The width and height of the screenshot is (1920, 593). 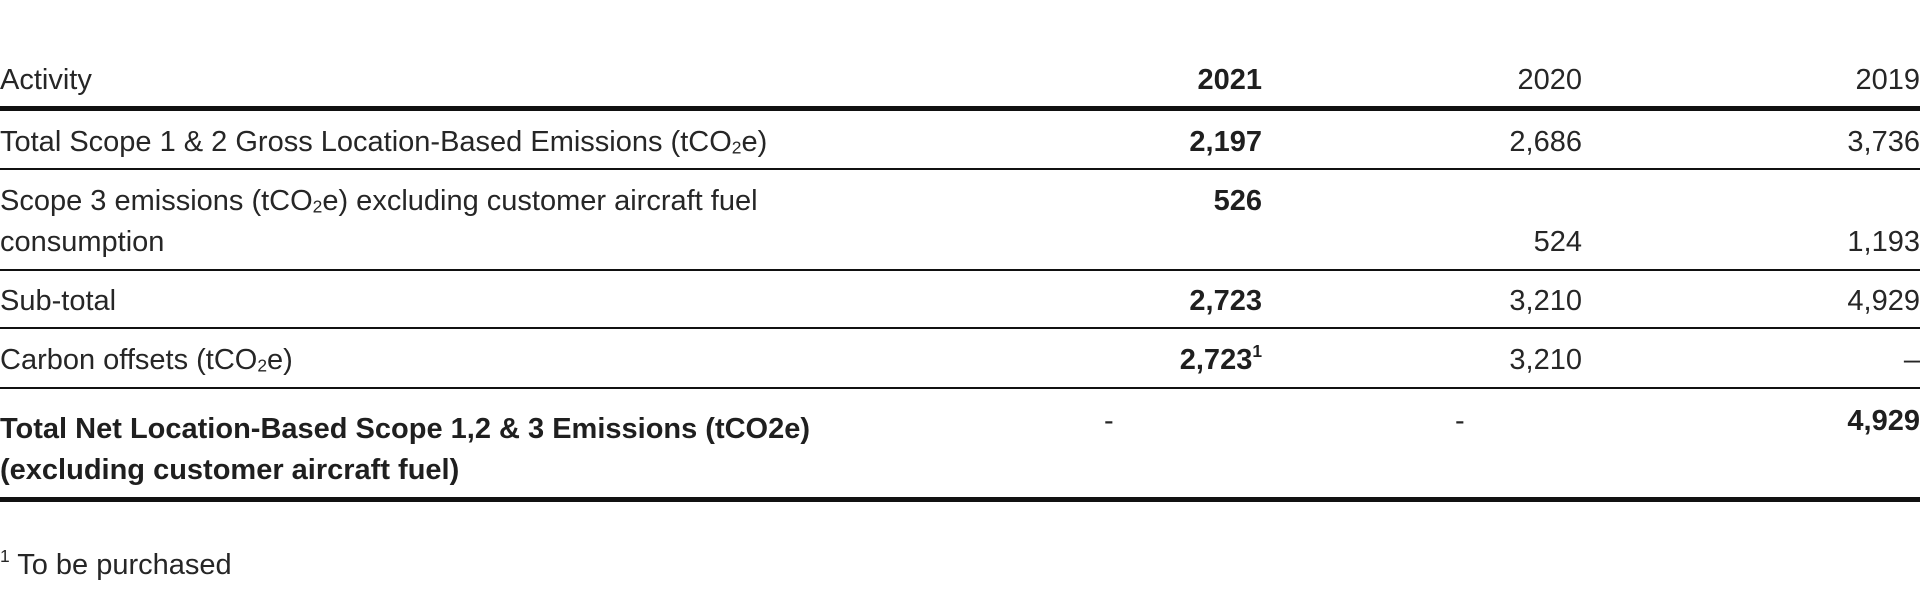 What do you see at coordinates (960, 108) in the screenshot?
I see `header-rule` at bounding box center [960, 108].